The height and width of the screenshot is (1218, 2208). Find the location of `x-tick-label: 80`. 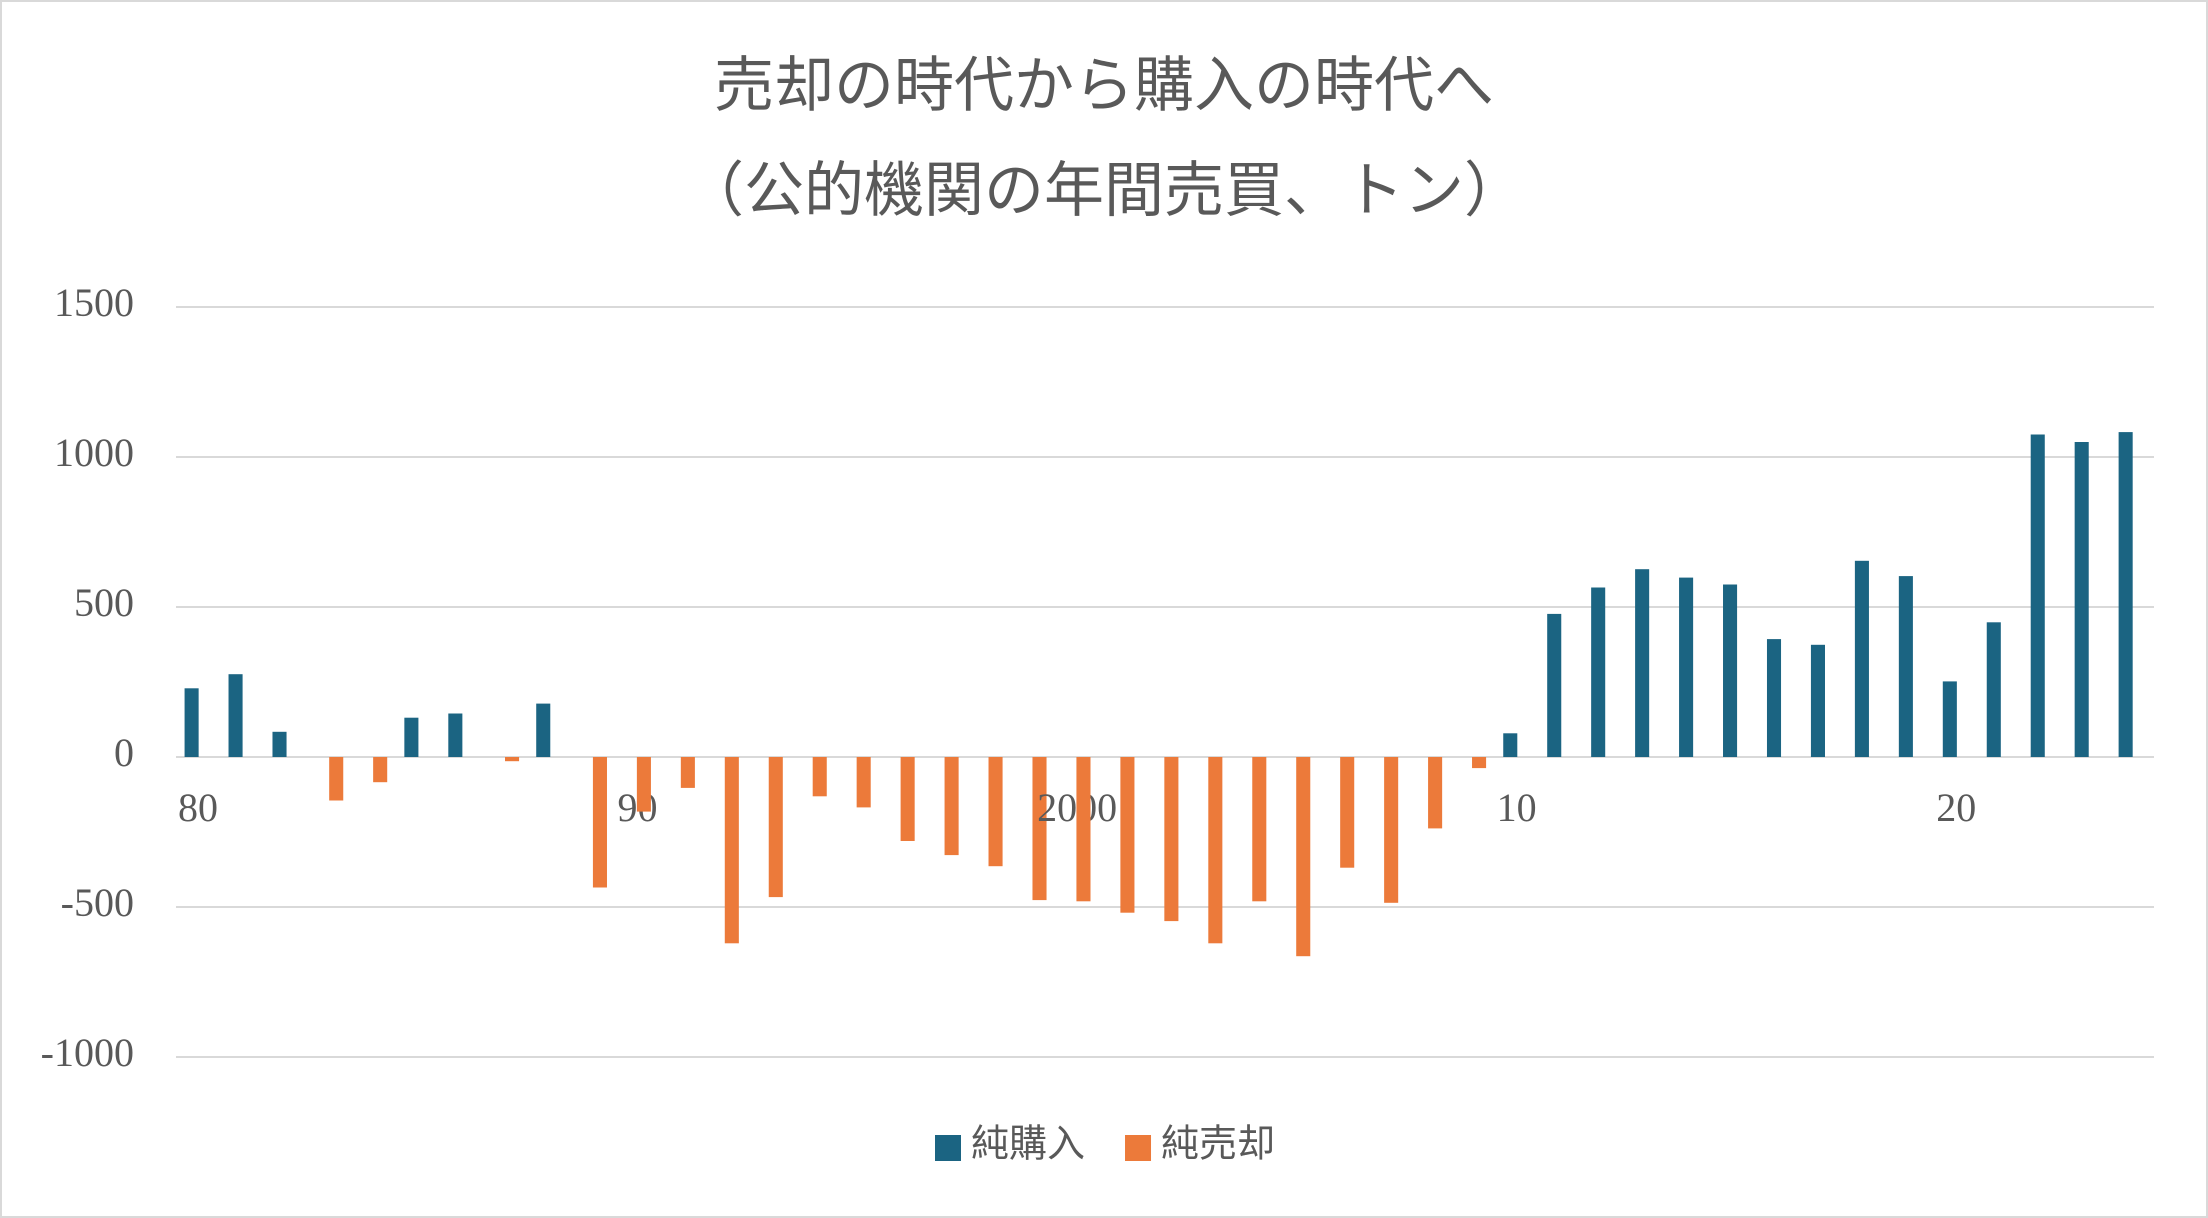

x-tick-label: 80 is located at coordinates (198, 807).